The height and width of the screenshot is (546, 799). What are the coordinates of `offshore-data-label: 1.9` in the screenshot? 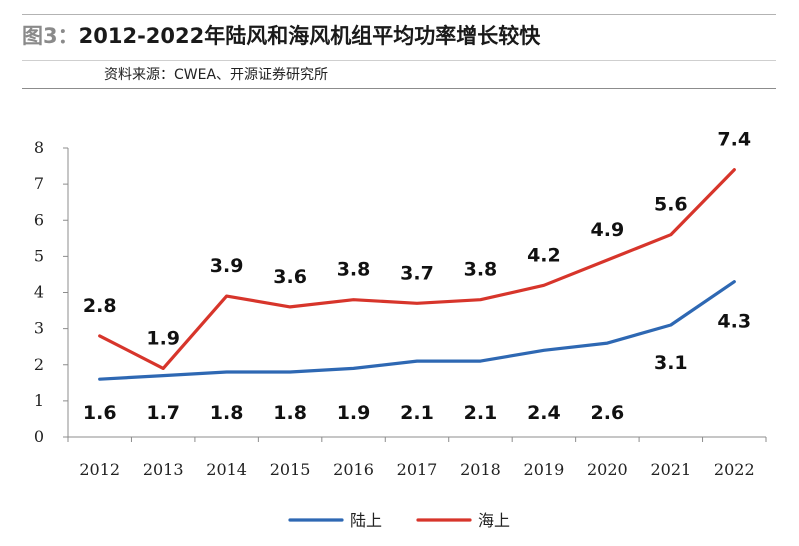 It's located at (163, 338).